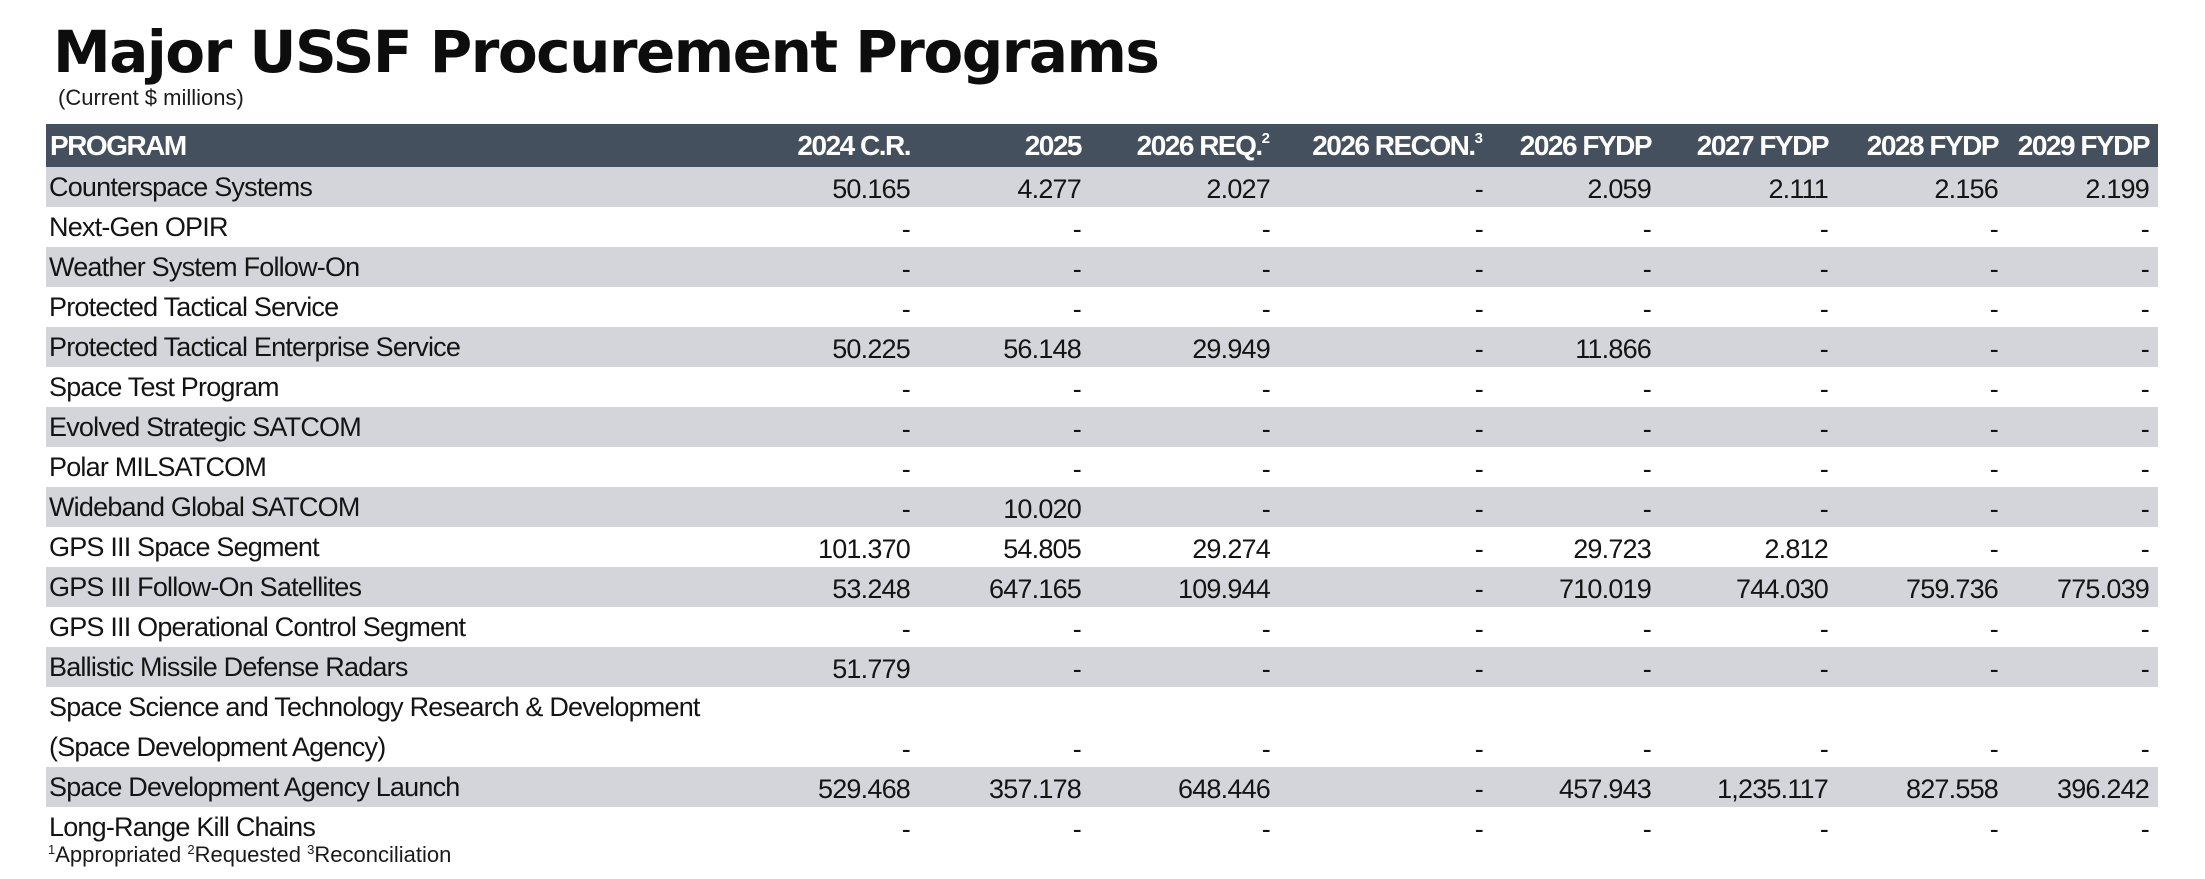 The height and width of the screenshot is (879, 2205). I want to click on footnotes: 1Appropriated 2Requested 3Reconciliation, so click(249, 852).